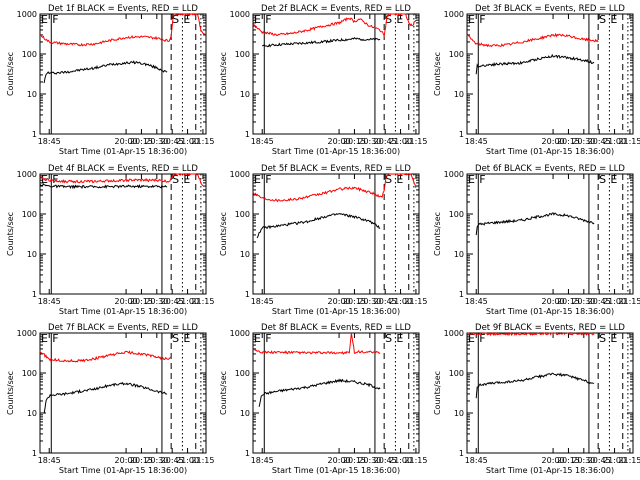 Image resolution: width=640 pixels, height=480 pixels. What do you see at coordinates (123, 328) in the screenshot?
I see `chart-title: Det 7f BLACK = Events, RED = LLD` at bounding box center [123, 328].